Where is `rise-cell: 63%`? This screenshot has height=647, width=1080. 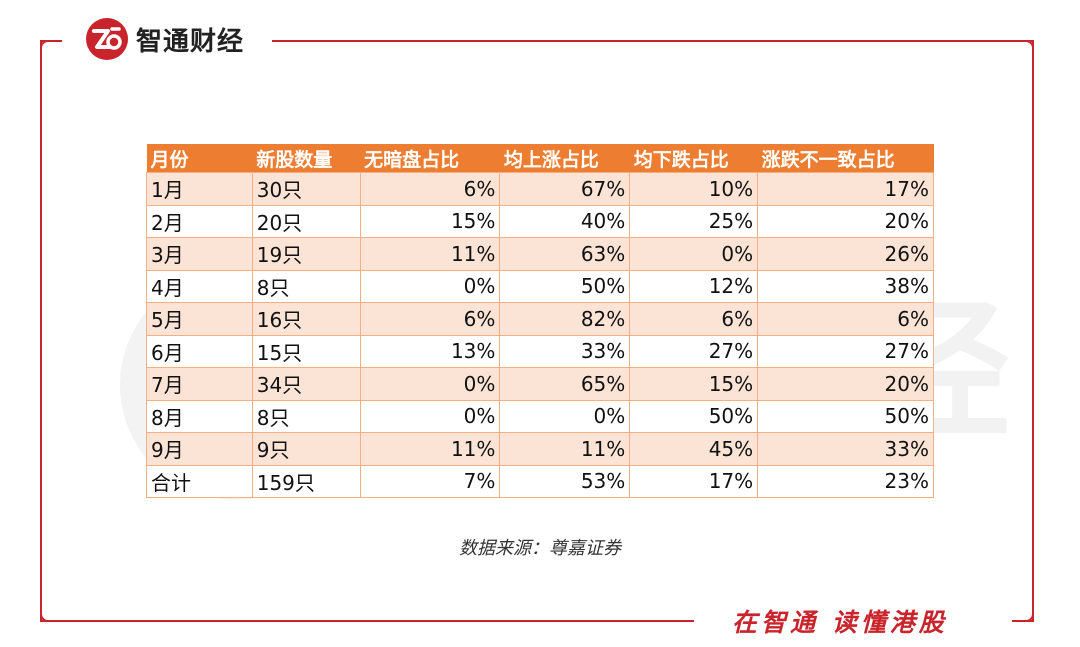 rise-cell: 63% is located at coordinates (565, 254).